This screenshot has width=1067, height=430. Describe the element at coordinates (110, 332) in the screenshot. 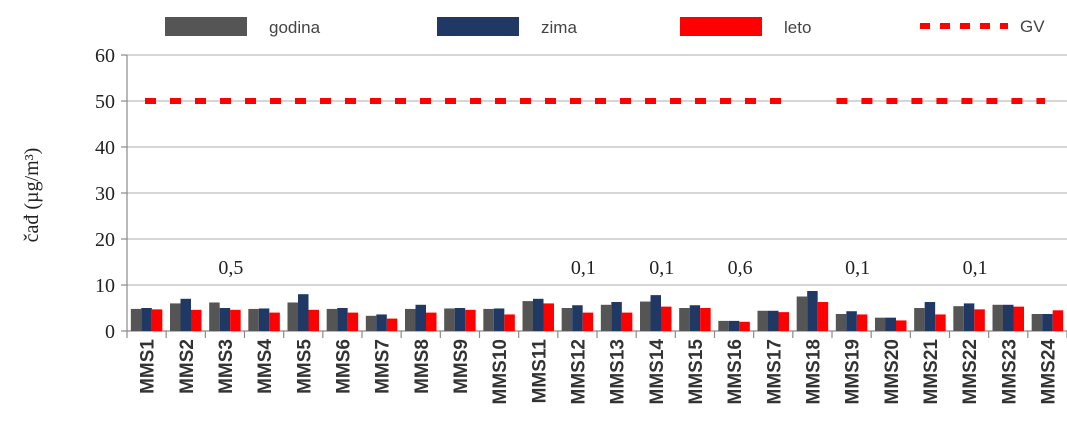

I see `y-tick-label: 0` at that location.